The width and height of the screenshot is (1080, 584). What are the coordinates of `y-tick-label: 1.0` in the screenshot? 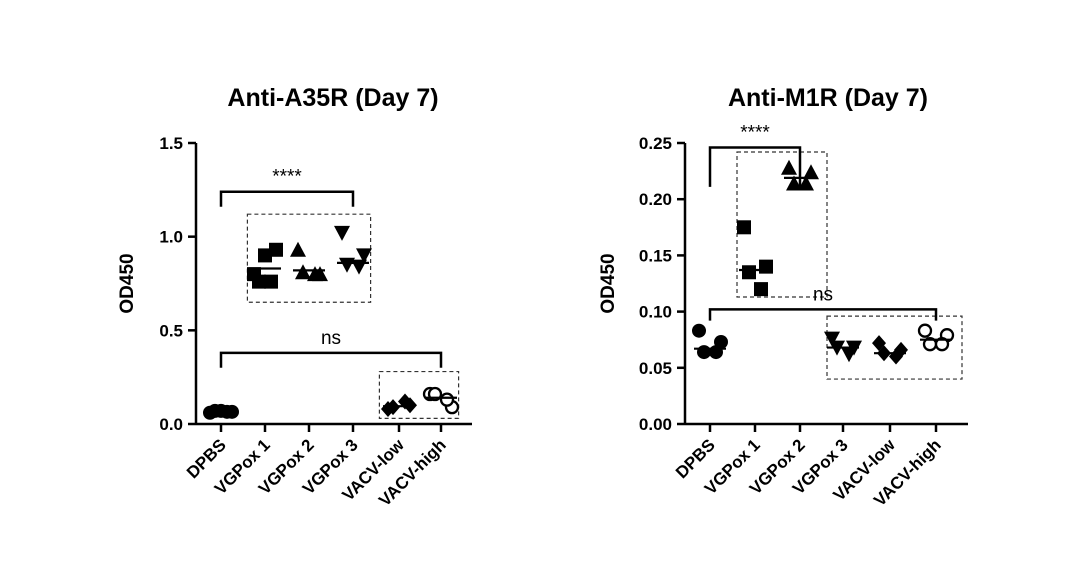 It's located at (171, 237).